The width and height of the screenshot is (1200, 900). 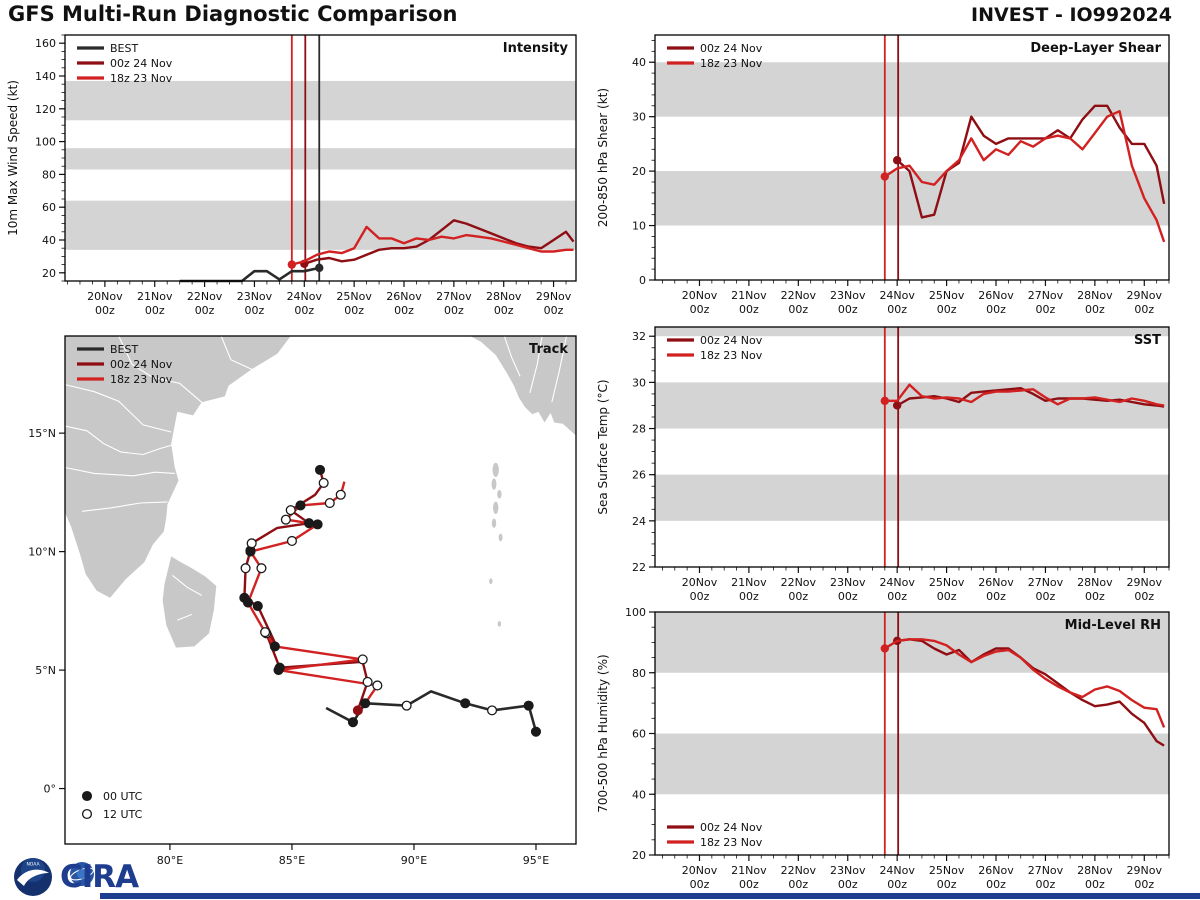 I want to click on shear-series-18z-23-nov, so click(x=1025, y=176).